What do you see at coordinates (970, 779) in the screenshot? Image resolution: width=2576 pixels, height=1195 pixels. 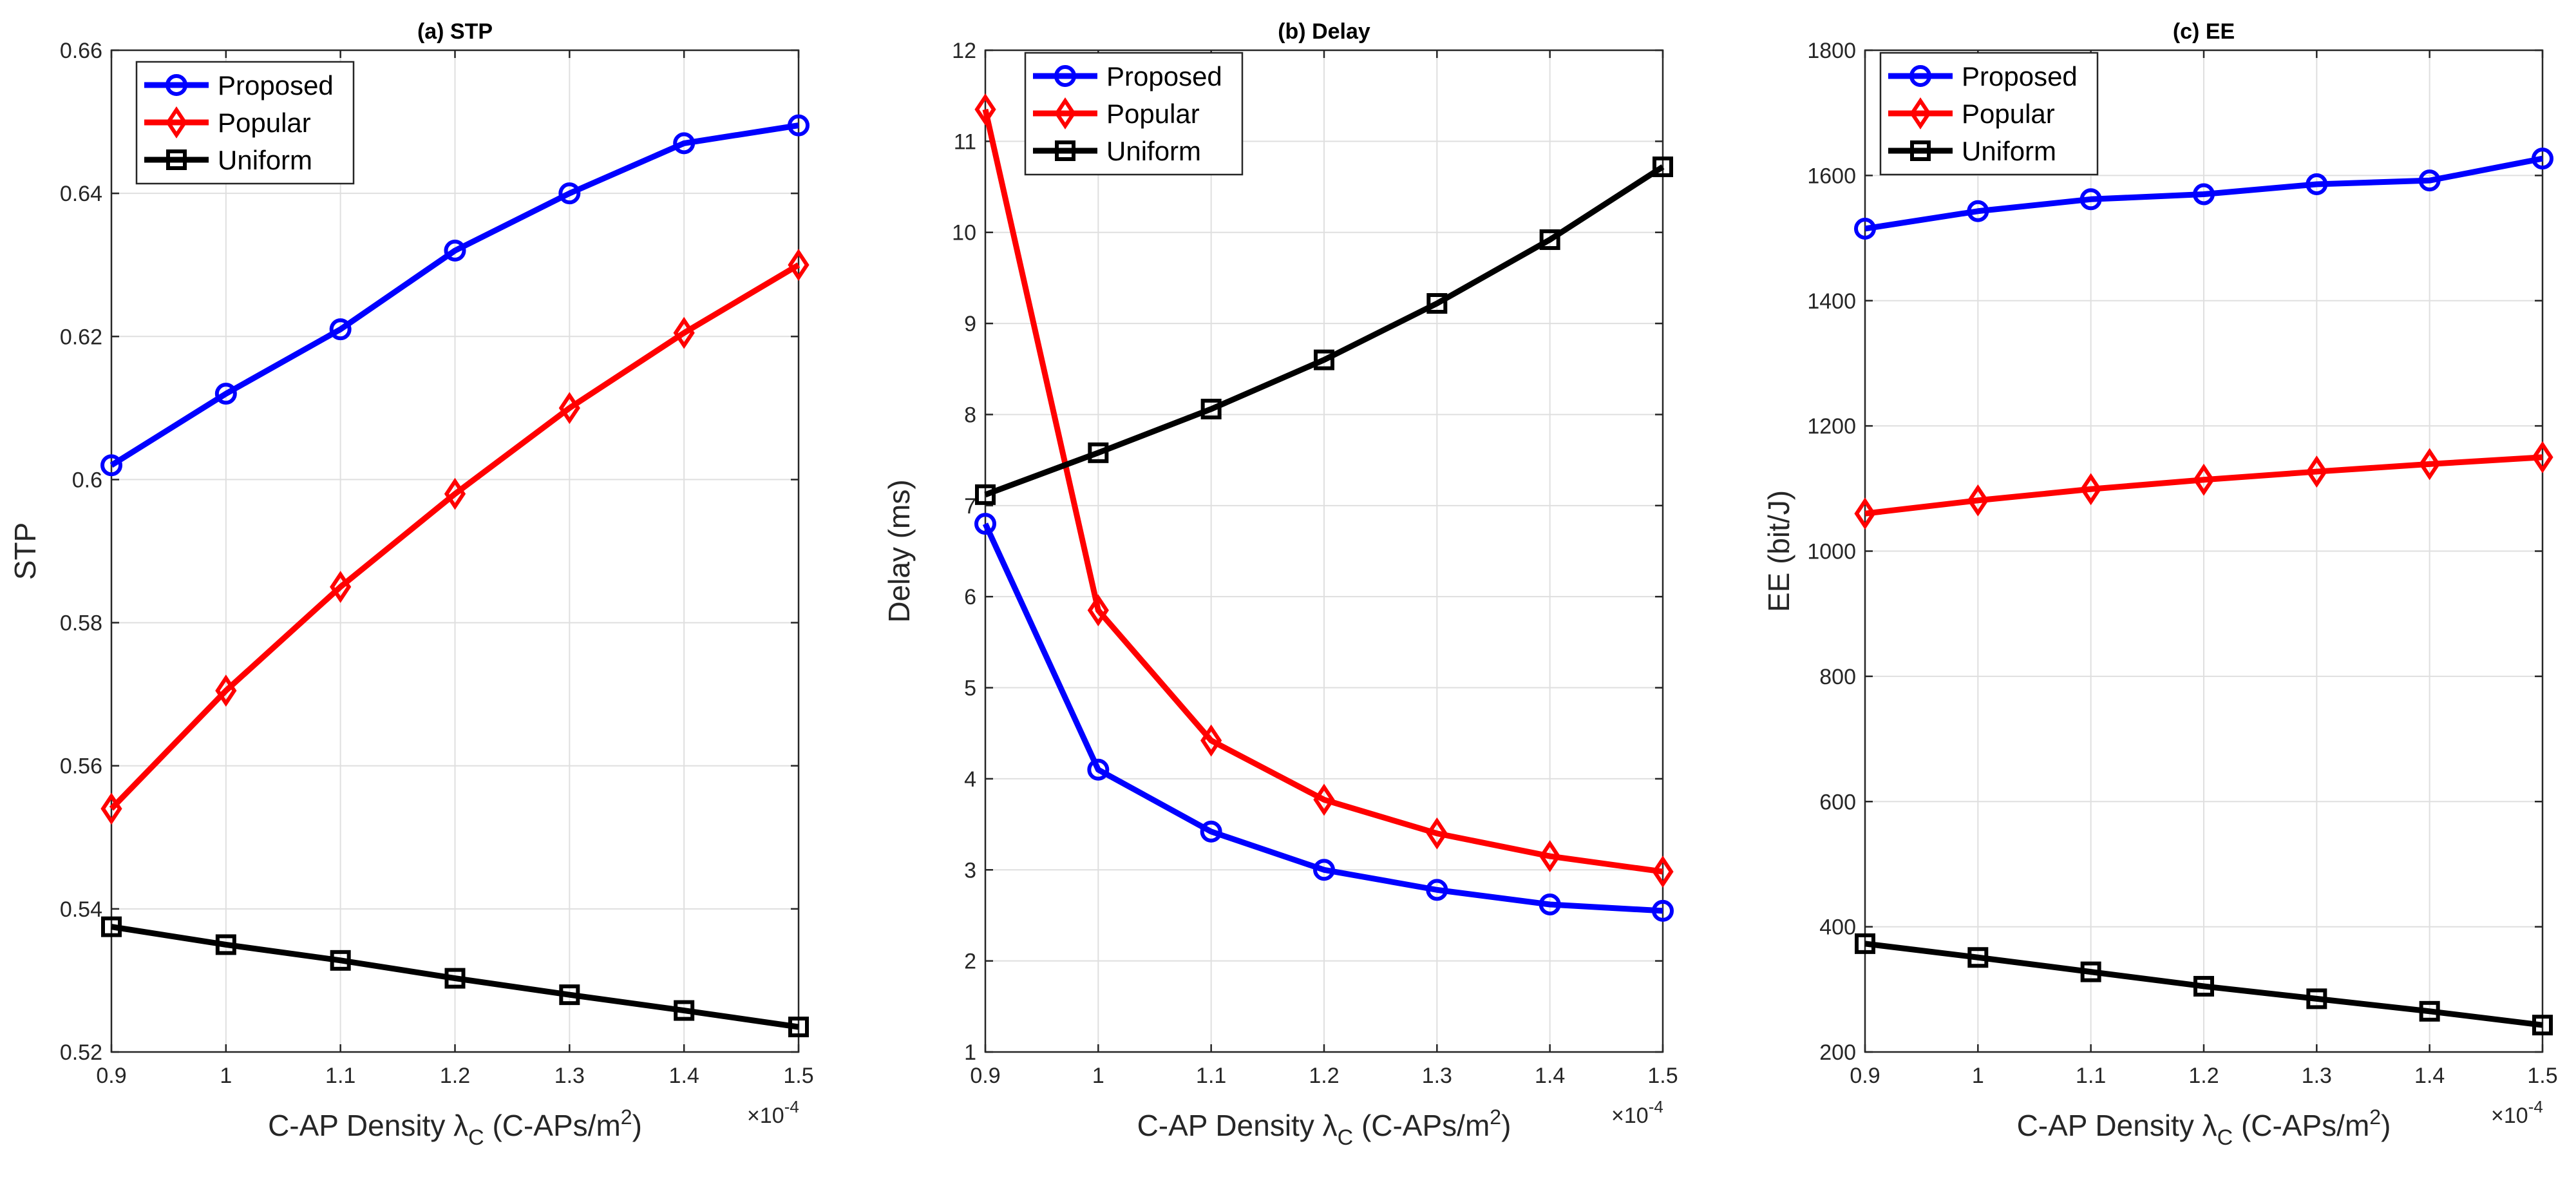 I see `y-tick-label: 4` at bounding box center [970, 779].